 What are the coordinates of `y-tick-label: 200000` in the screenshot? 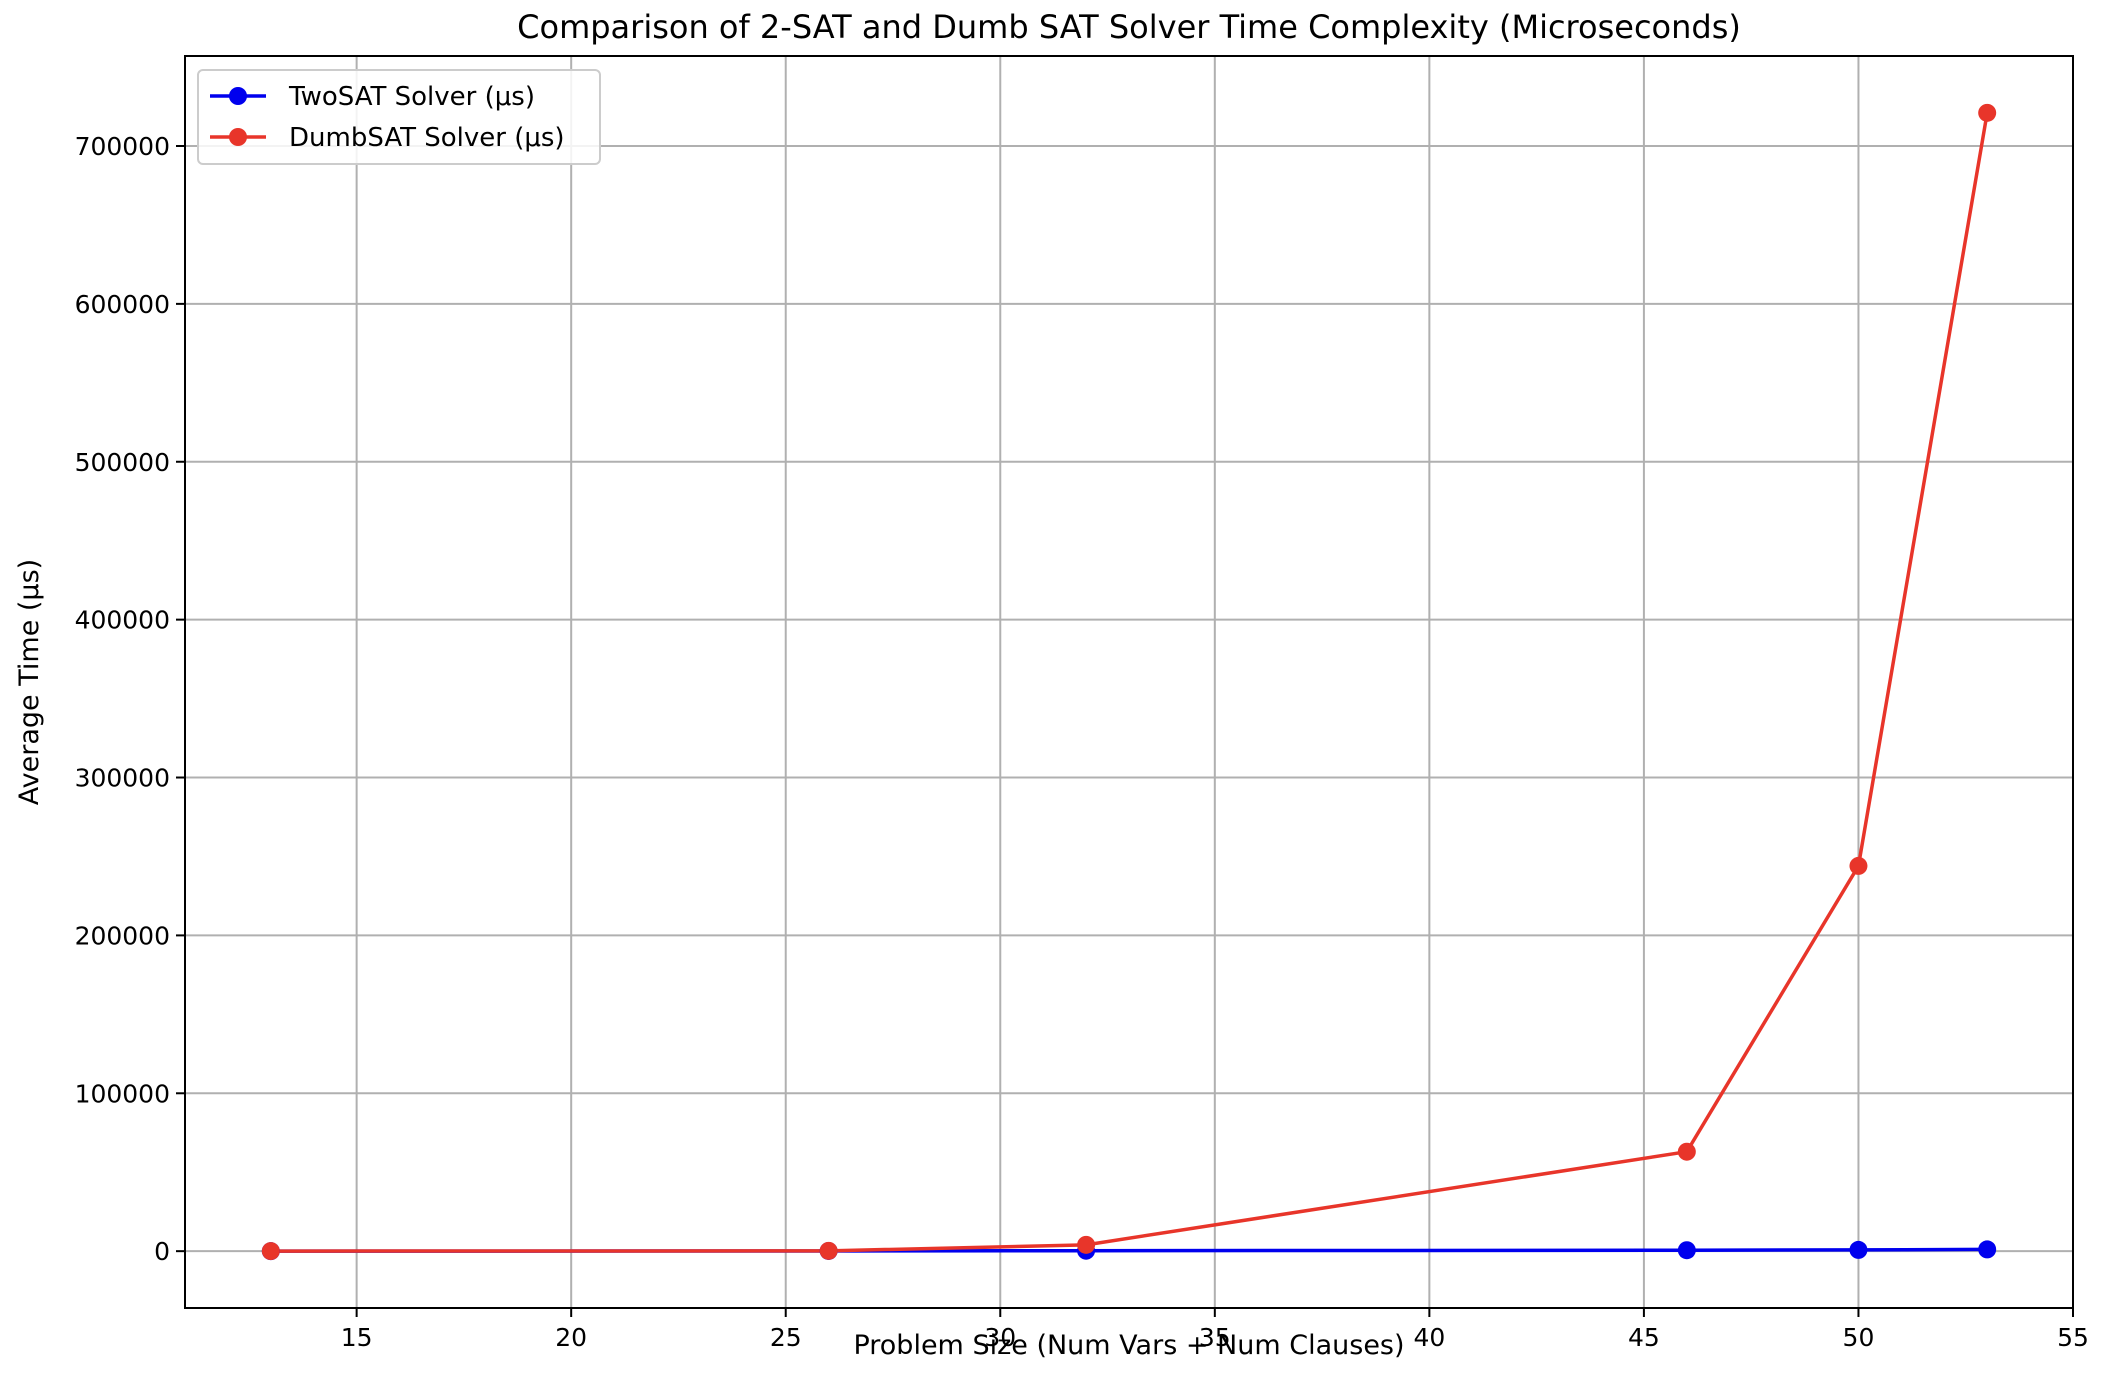 It's located at (122, 935).